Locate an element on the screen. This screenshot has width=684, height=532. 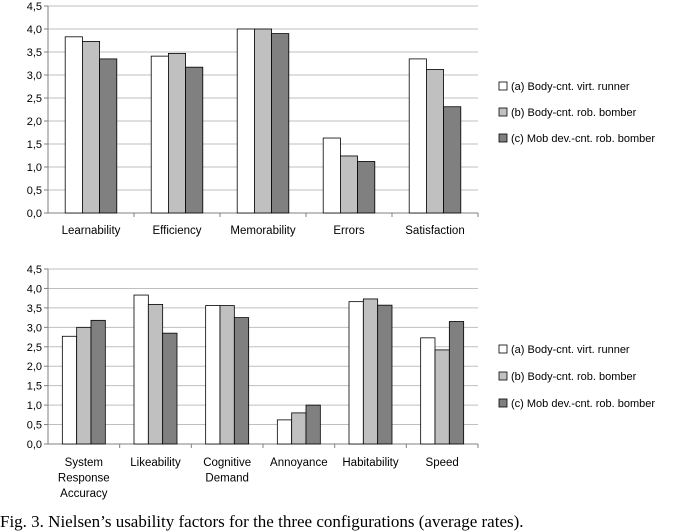
x-tick-label: Learnability is located at coordinates (91, 231).